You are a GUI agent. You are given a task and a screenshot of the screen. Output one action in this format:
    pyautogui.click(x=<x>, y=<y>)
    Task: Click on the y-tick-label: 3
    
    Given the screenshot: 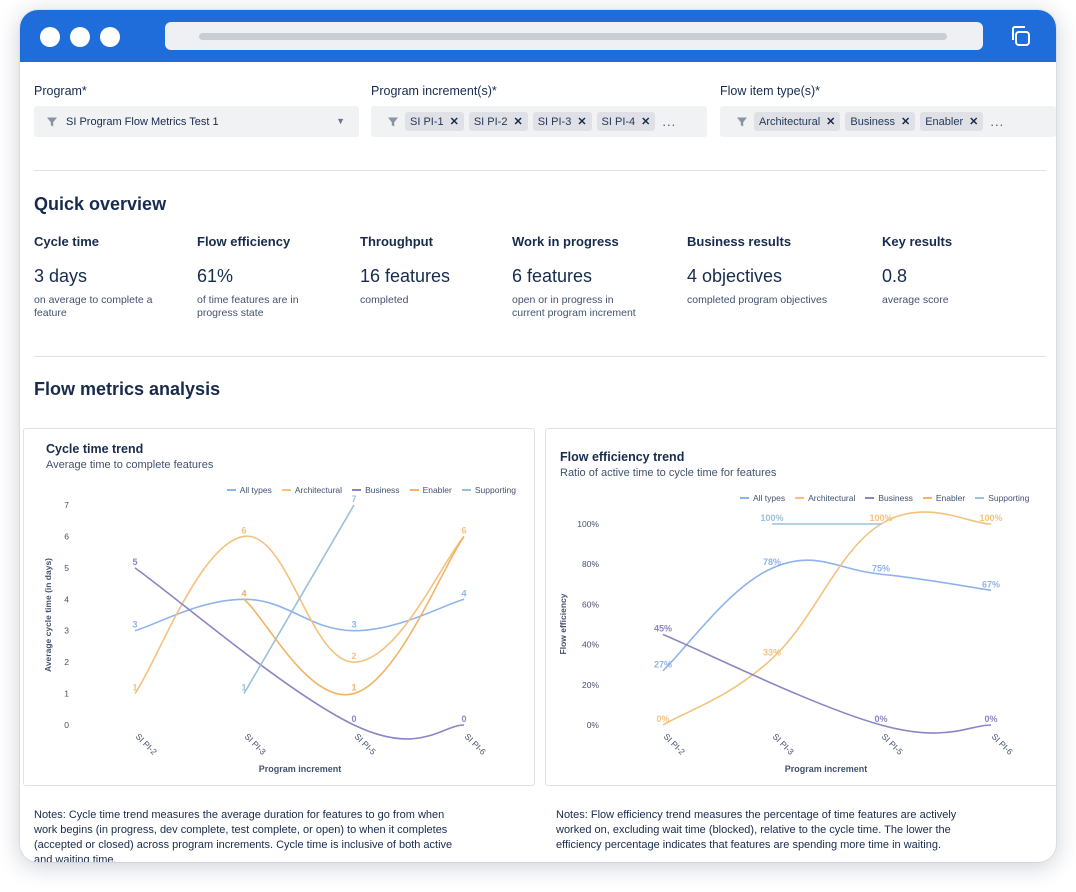 What is the action you would take?
    pyautogui.click(x=66, y=631)
    